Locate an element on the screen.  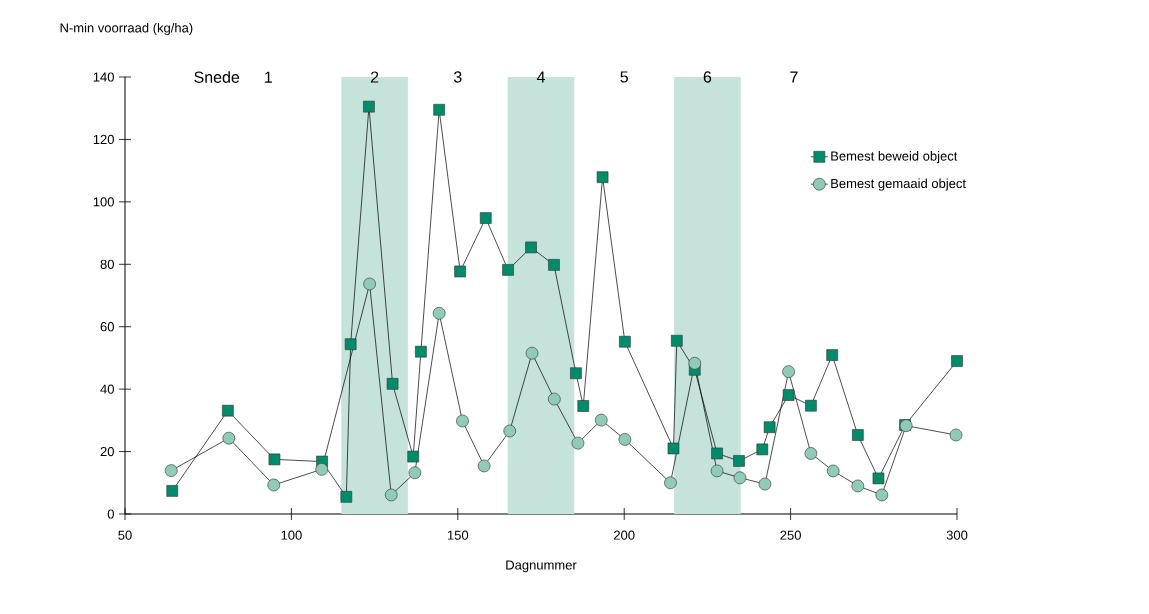
y-axis-title: N-min voorraad (kg/ha) is located at coordinates (126, 29).